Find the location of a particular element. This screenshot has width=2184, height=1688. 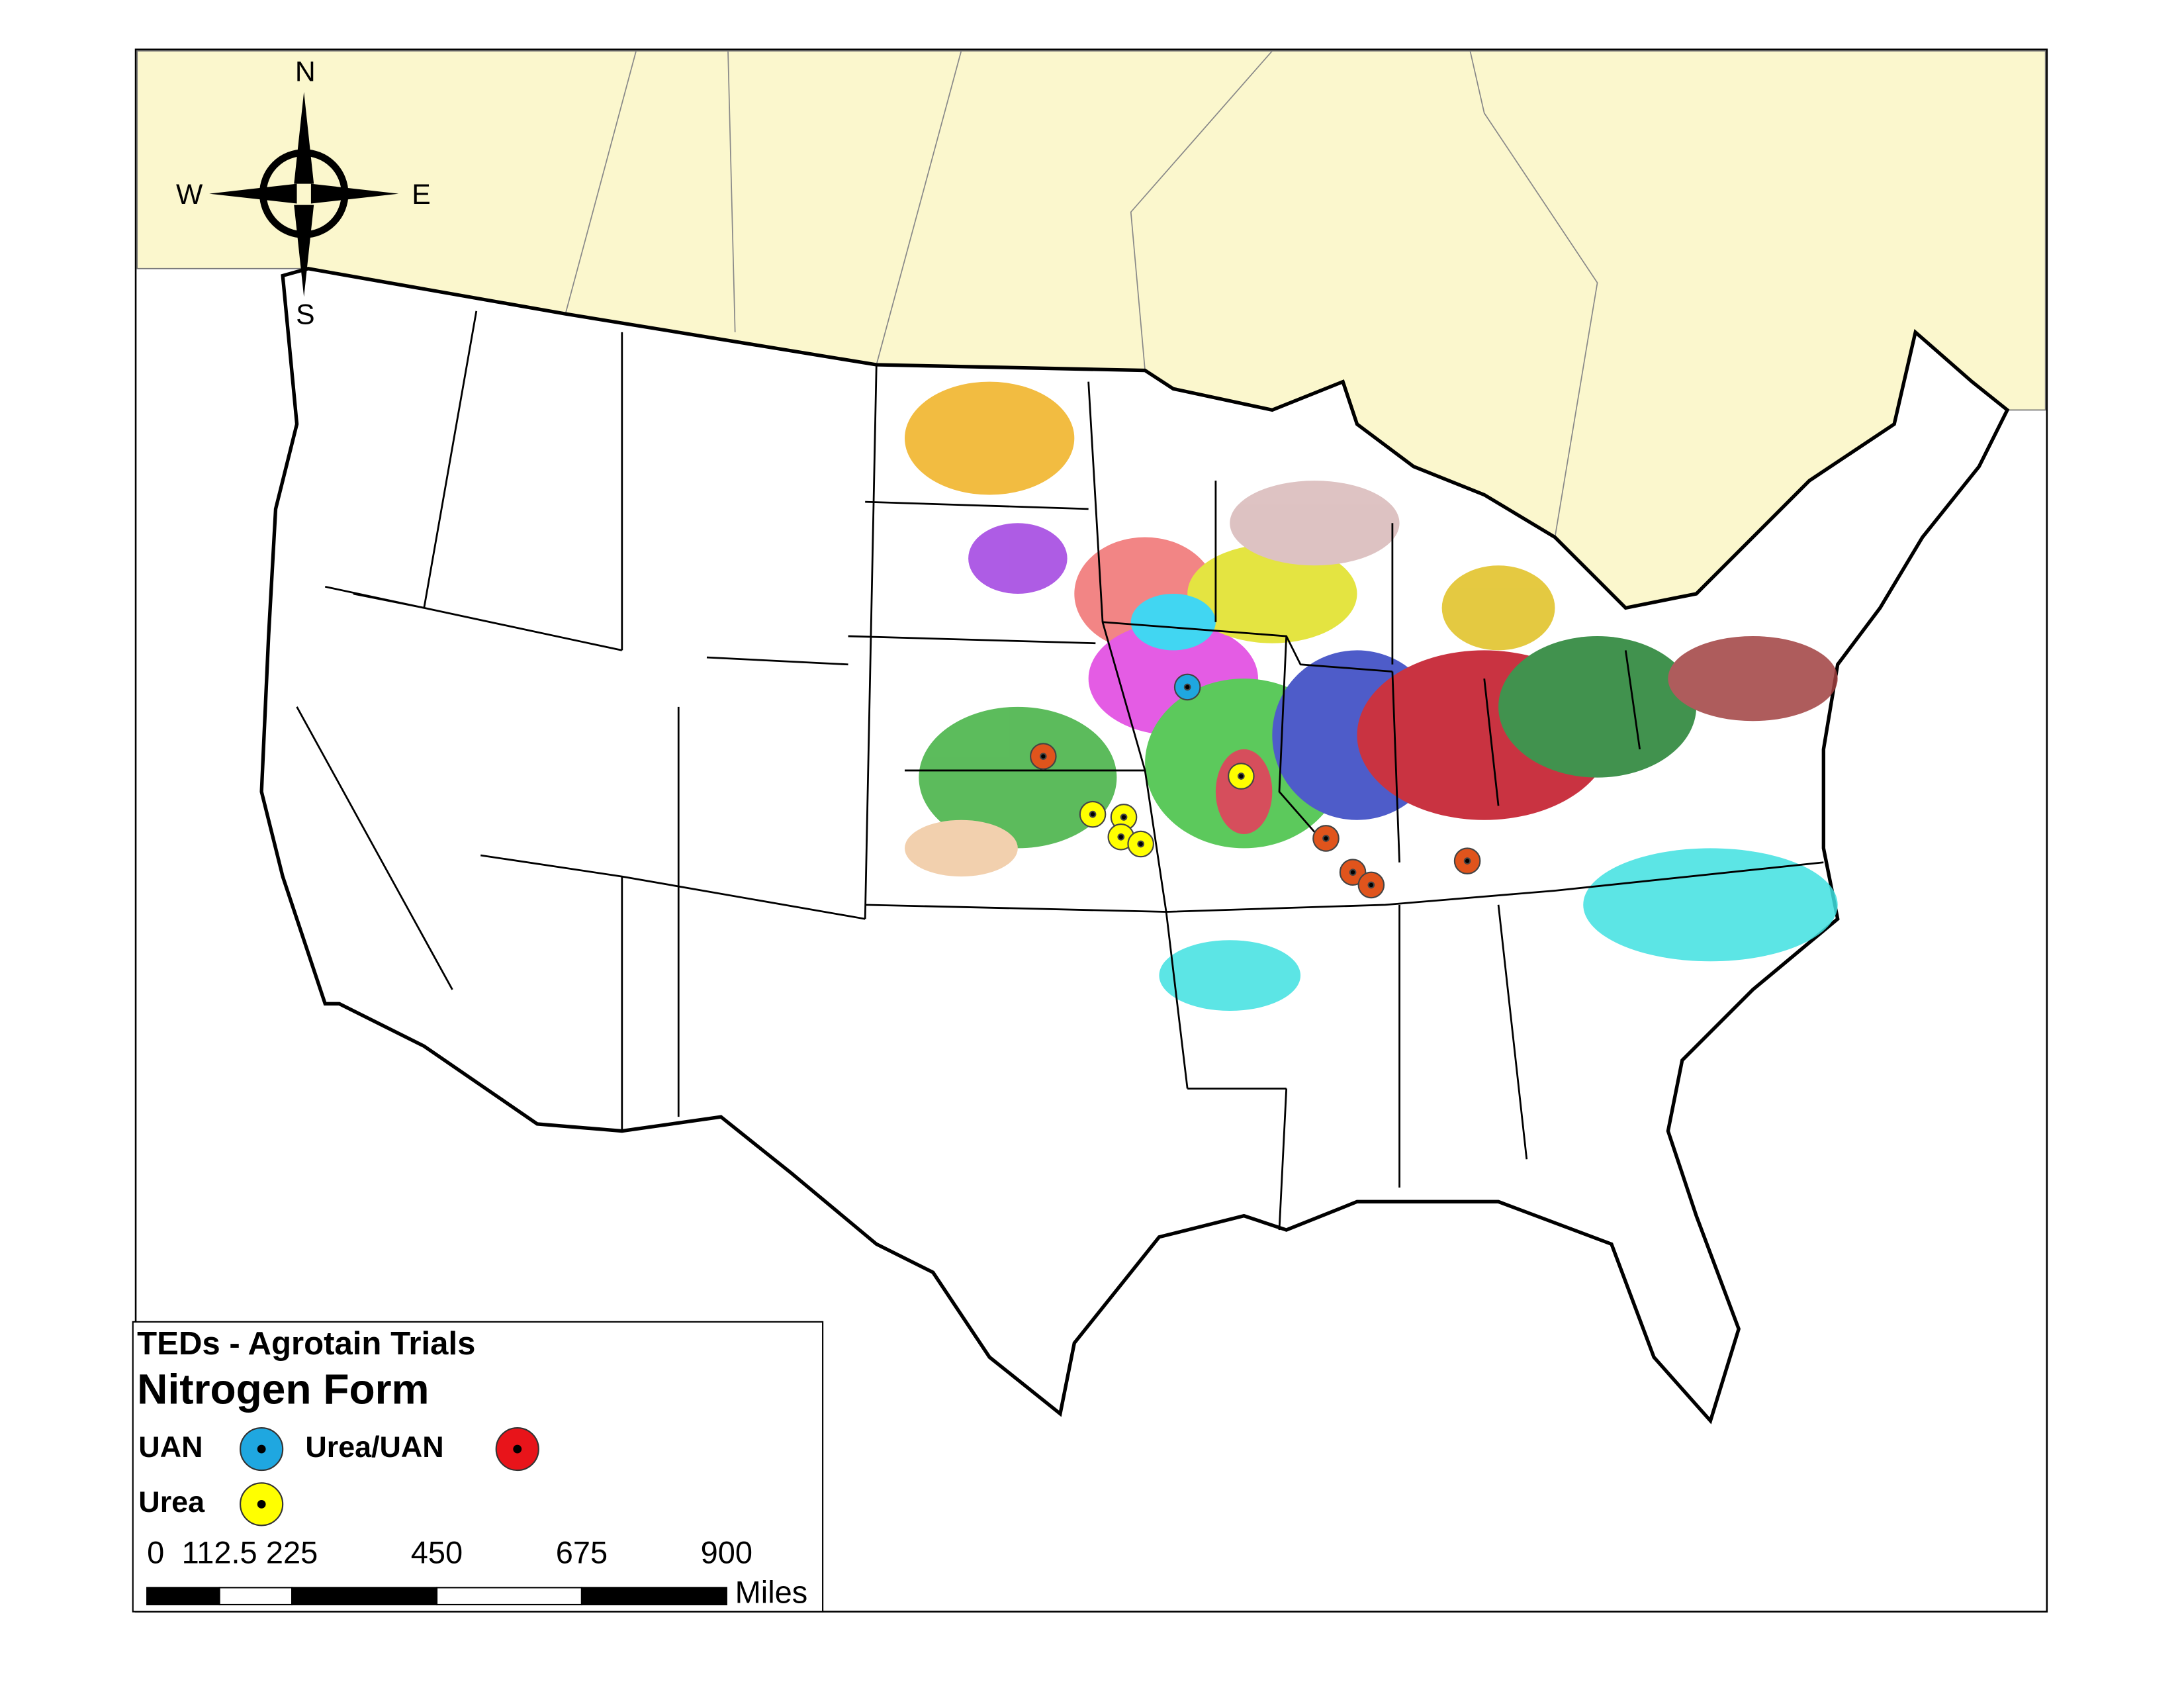

compass-n: N is located at coordinates (305, 71).